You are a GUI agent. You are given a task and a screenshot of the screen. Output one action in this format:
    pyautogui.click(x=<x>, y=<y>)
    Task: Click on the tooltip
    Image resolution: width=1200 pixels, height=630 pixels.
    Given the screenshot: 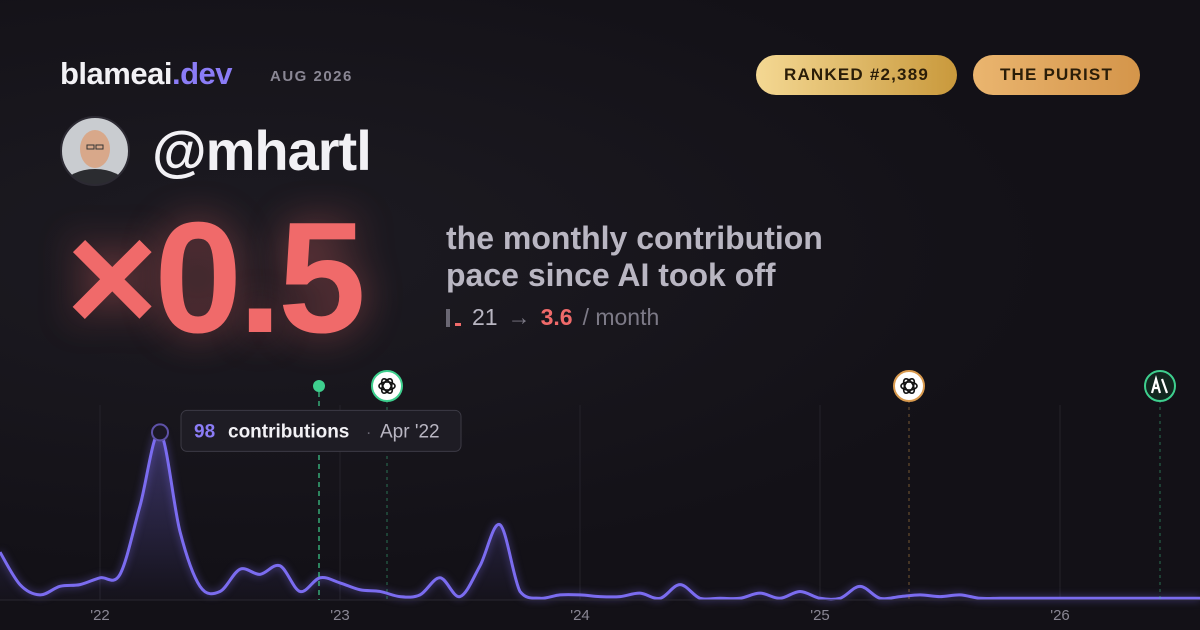 What is the action you would take?
    pyautogui.click(x=321, y=430)
    